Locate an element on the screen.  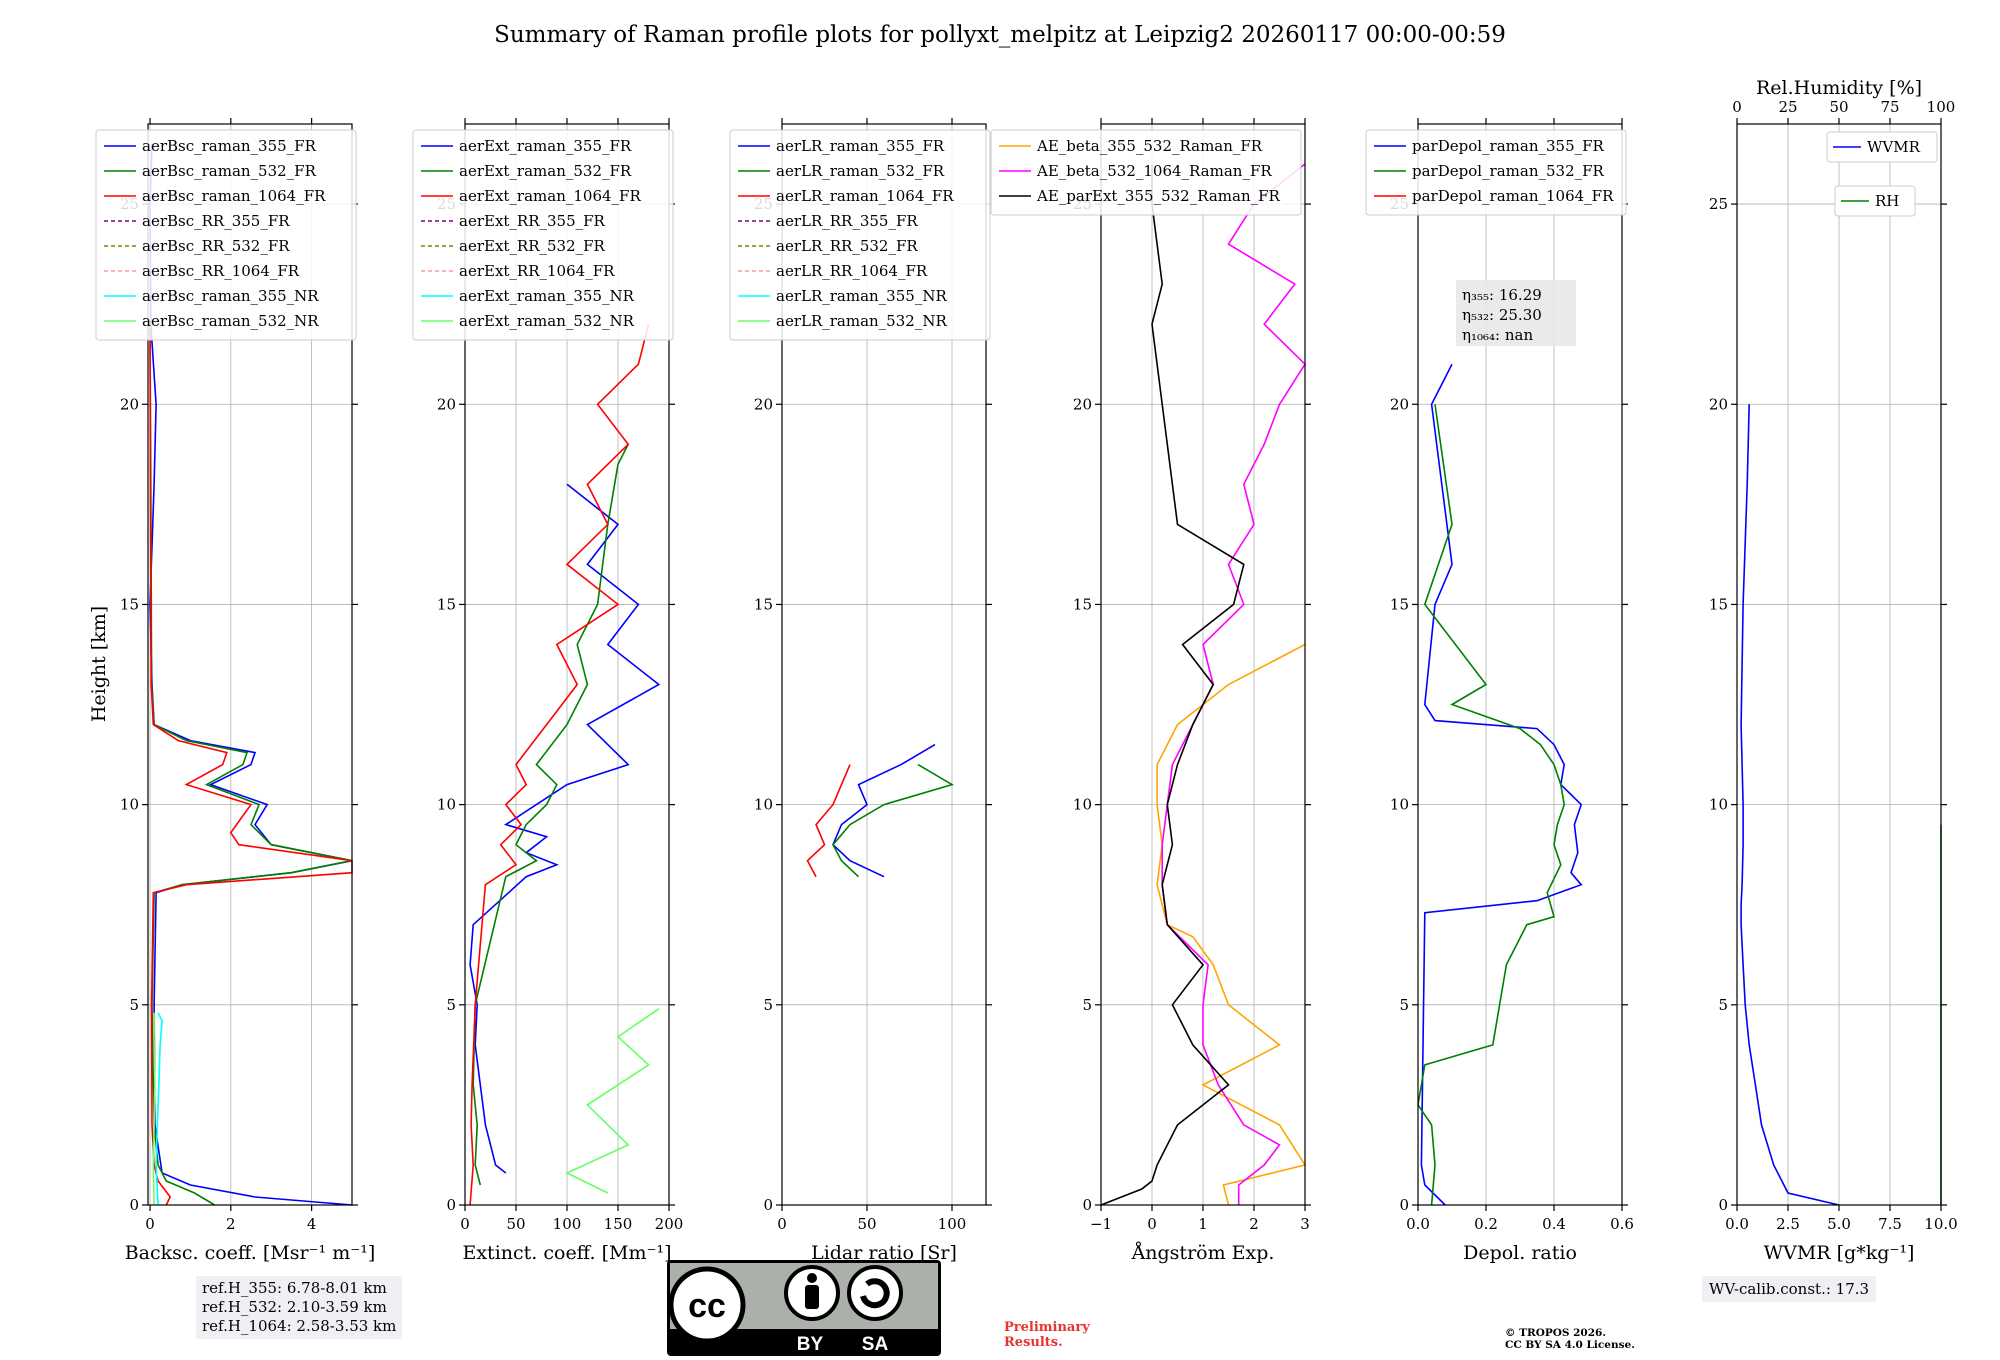
legend-label: aerBsc_raman_1064_FR is located at coordinates (234, 196).